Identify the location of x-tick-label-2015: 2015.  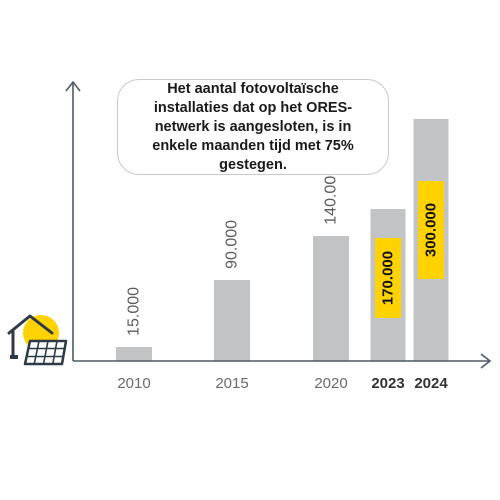
(231, 383).